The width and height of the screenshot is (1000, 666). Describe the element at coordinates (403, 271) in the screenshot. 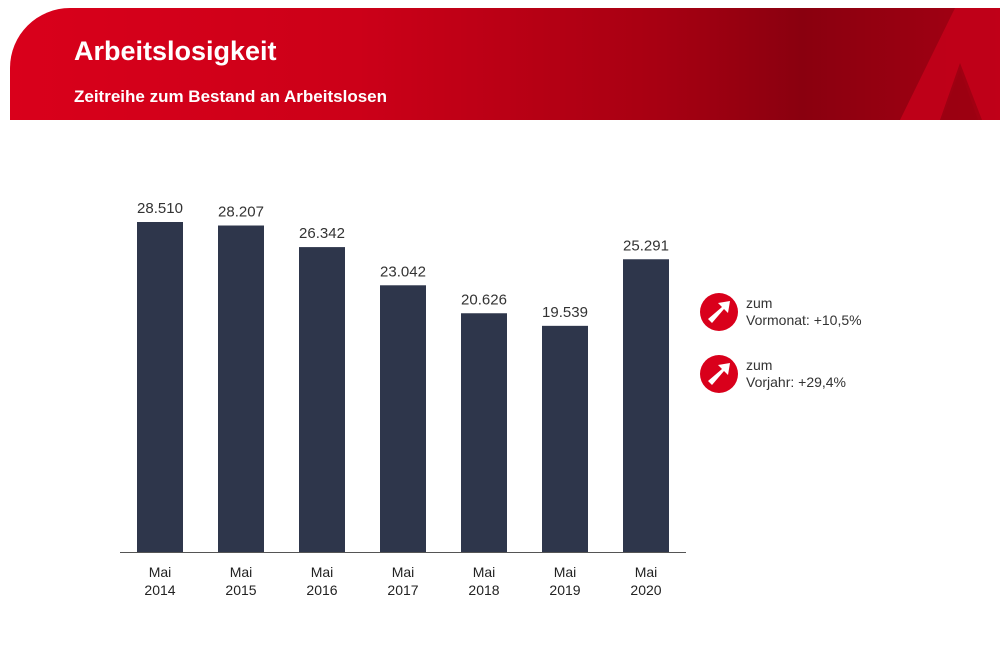

I see `data-label: 23.042` at that location.